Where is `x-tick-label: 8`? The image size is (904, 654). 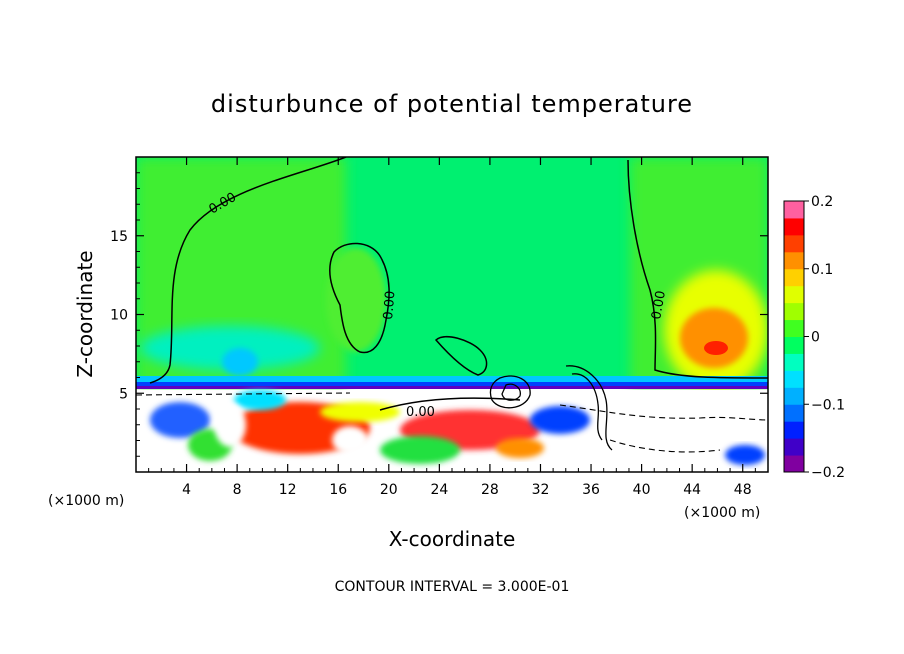
x-tick-label: 8 is located at coordinates (237, 490).